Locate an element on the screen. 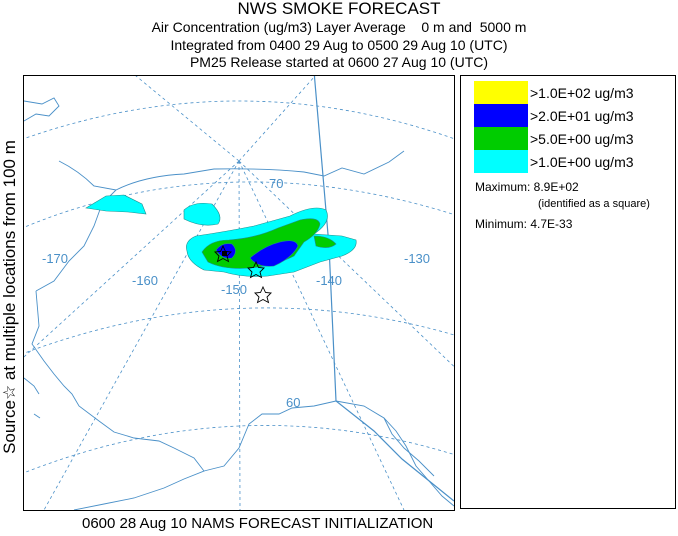 The height and width of the screenshot is (536, 678). source-markers is located at coordinates (243, 274).